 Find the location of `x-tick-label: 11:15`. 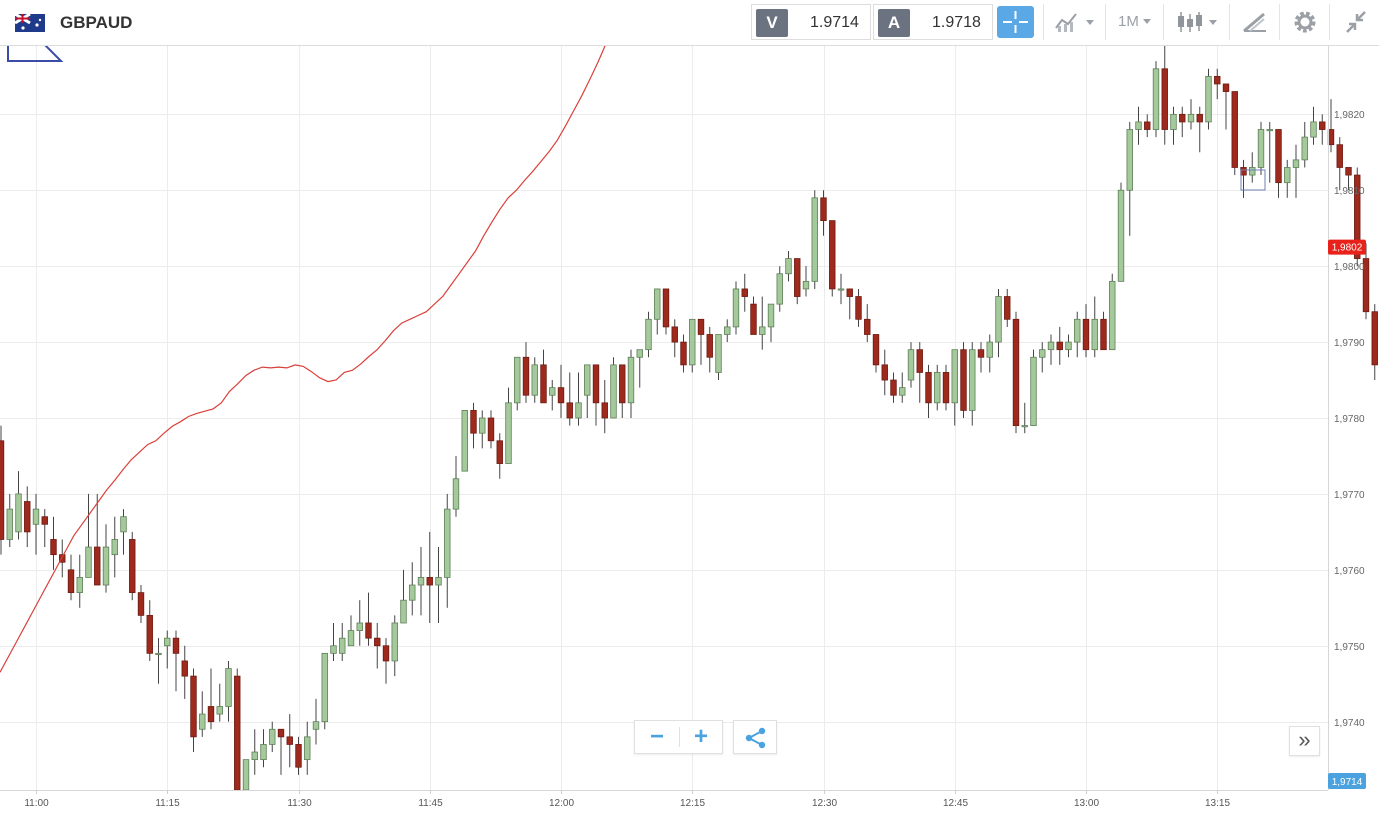

x-tick-label: 11:15 is located at coordinates (167, 803).